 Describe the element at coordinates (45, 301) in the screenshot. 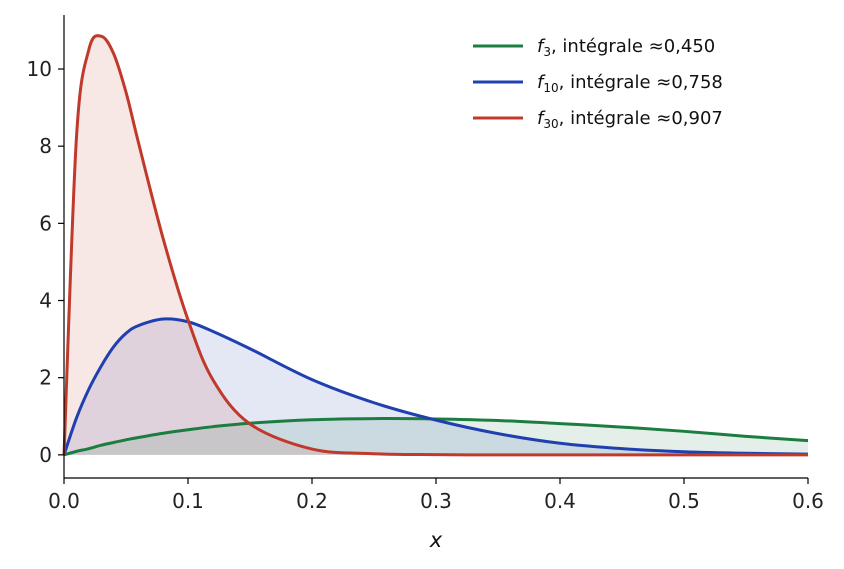

I see `y-tick-label: 4` at that location.